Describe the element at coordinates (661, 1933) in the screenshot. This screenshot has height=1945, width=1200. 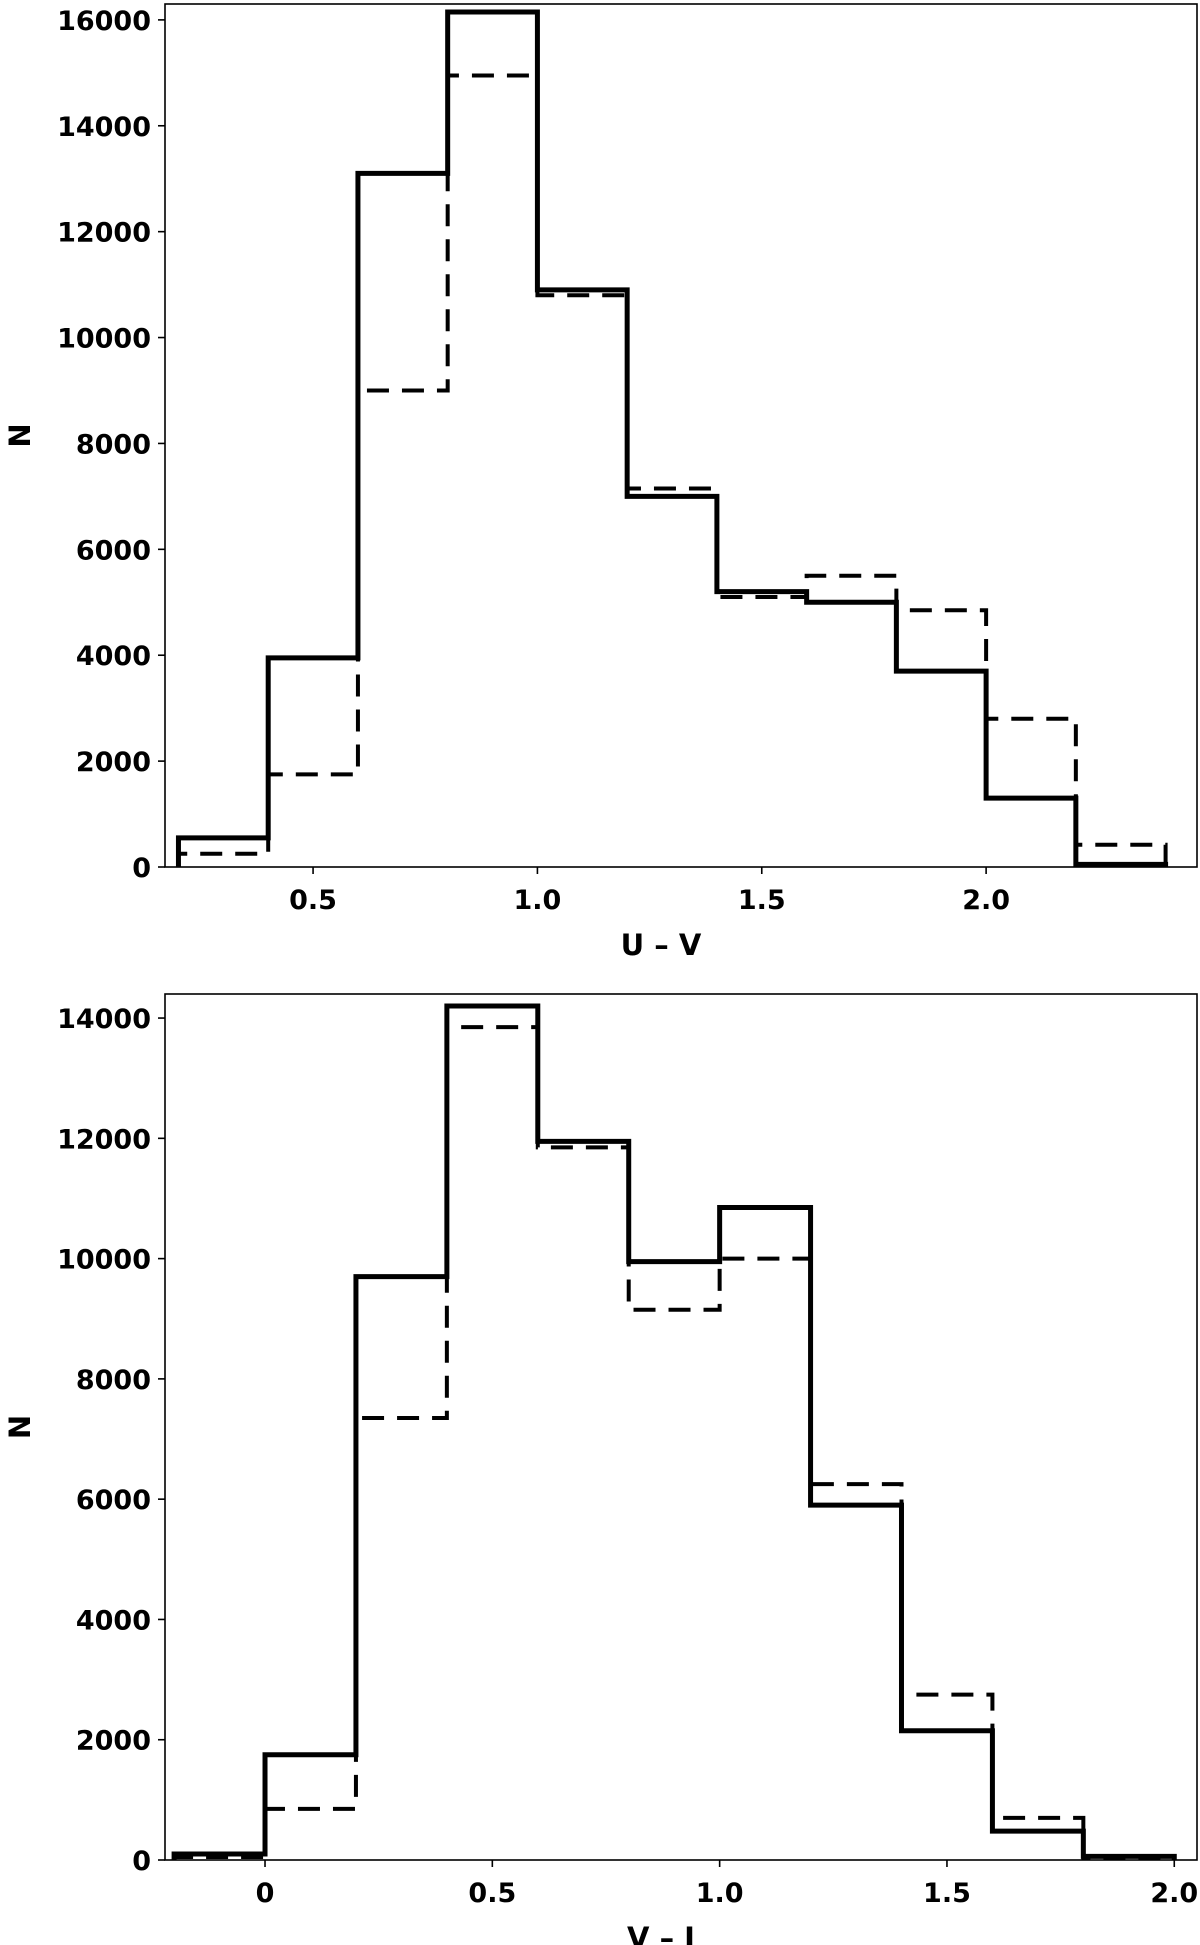
I see `x-axis-label: V – J` at that location.